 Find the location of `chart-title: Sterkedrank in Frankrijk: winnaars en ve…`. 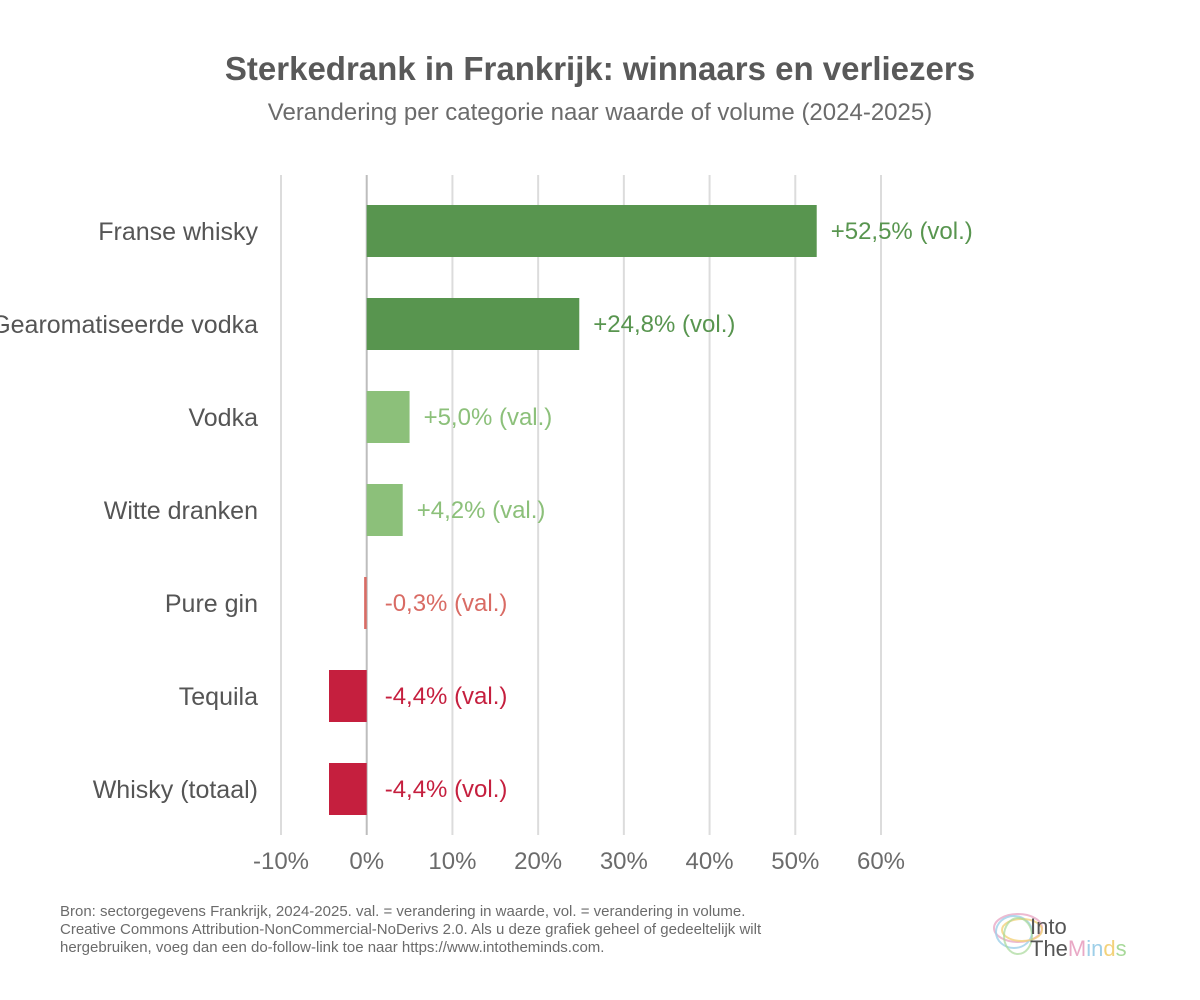

chart-title: Sterkedrank in Frankrijk: winnaars en ve… is located at coordinates (600, 68).